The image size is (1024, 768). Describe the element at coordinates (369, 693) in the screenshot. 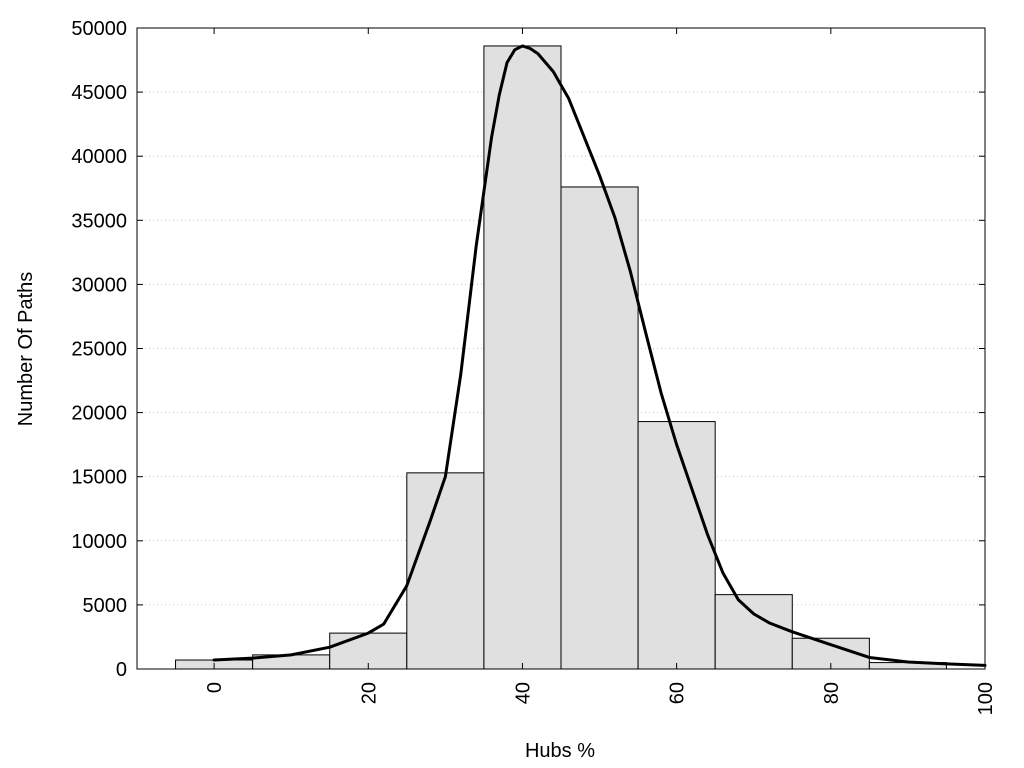

I see `x-tick-label: 20` at that location.